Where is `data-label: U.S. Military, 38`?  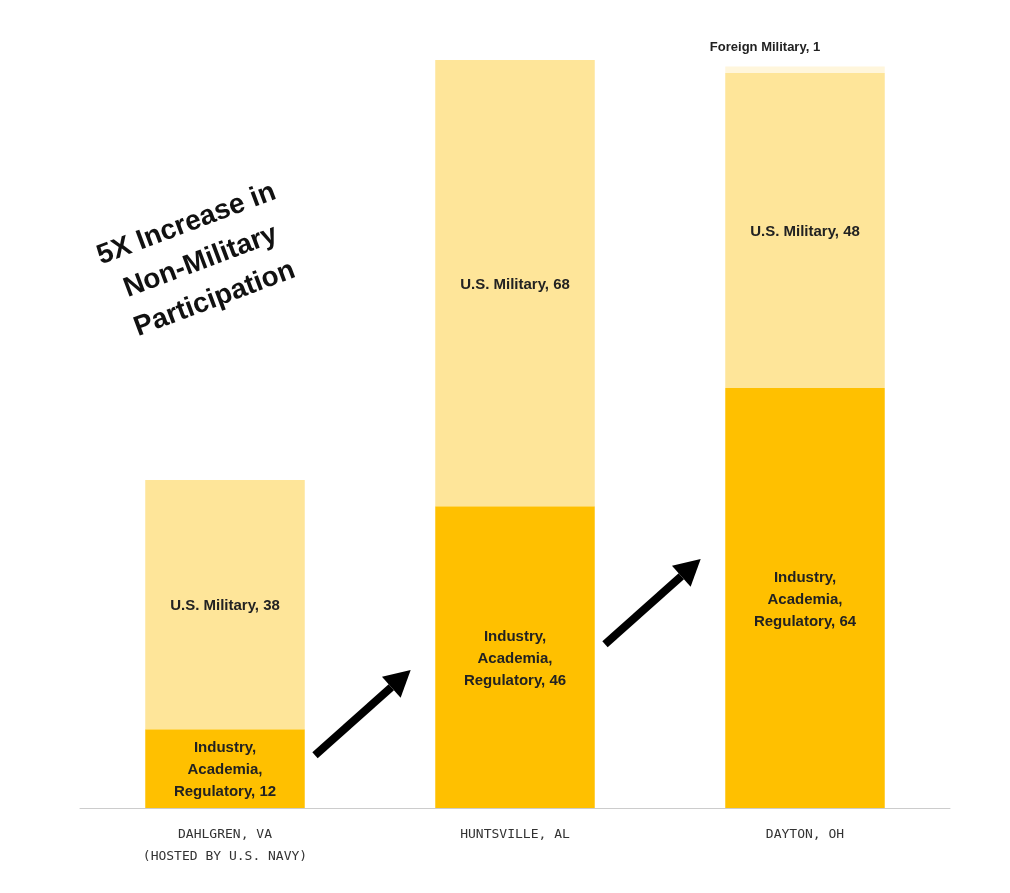
data-label: U.S. Military, 38 is located at coordinates (225, 605).